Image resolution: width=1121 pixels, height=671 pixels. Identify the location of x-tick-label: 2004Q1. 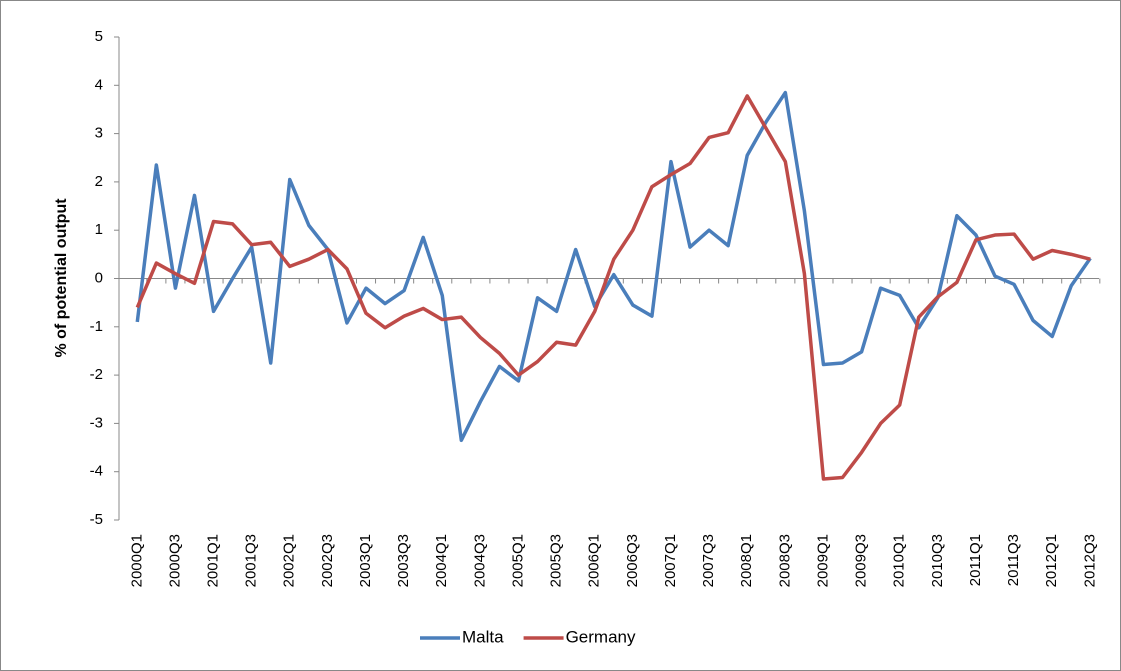
(441, 560).